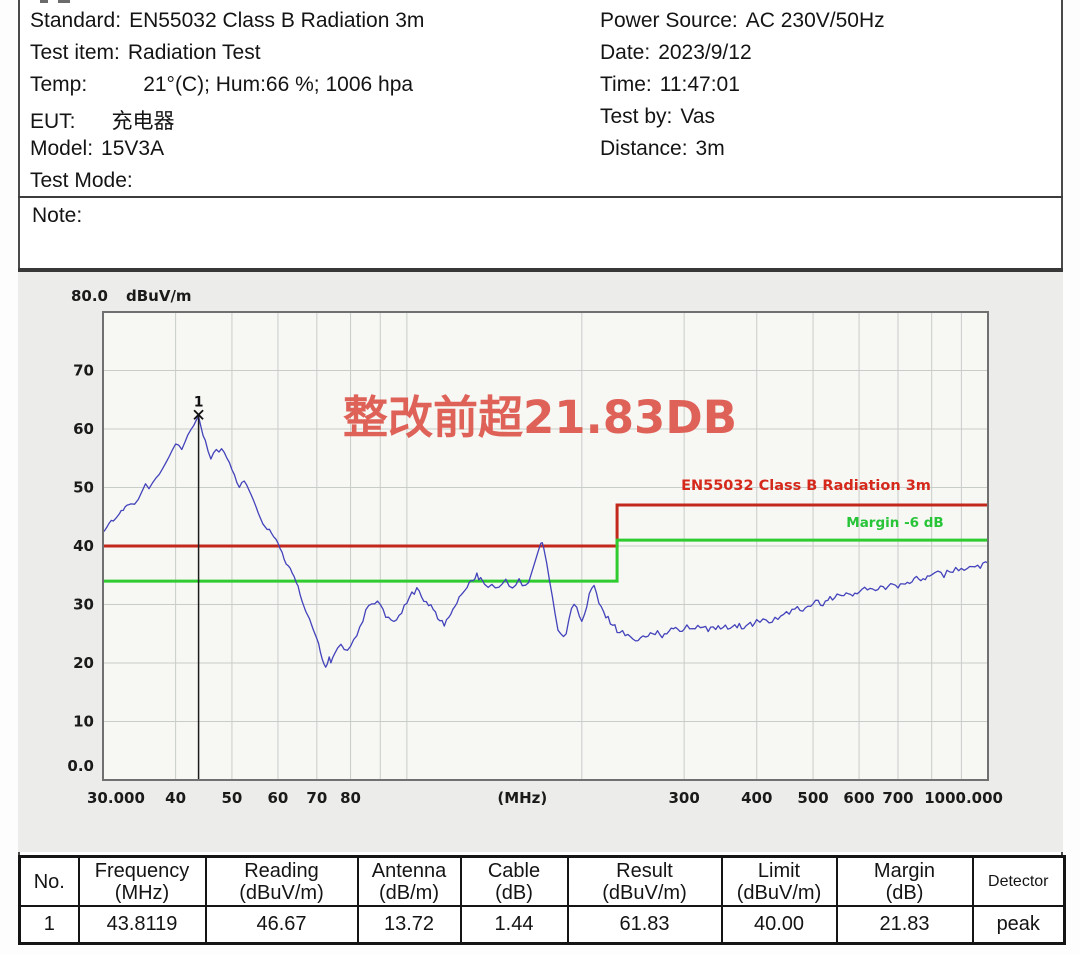 The width and height of the screenshot is (1080, 955). Describe the element at coordinates (625, 52) in the screenshot. I see `field-label: Date:` at that location.